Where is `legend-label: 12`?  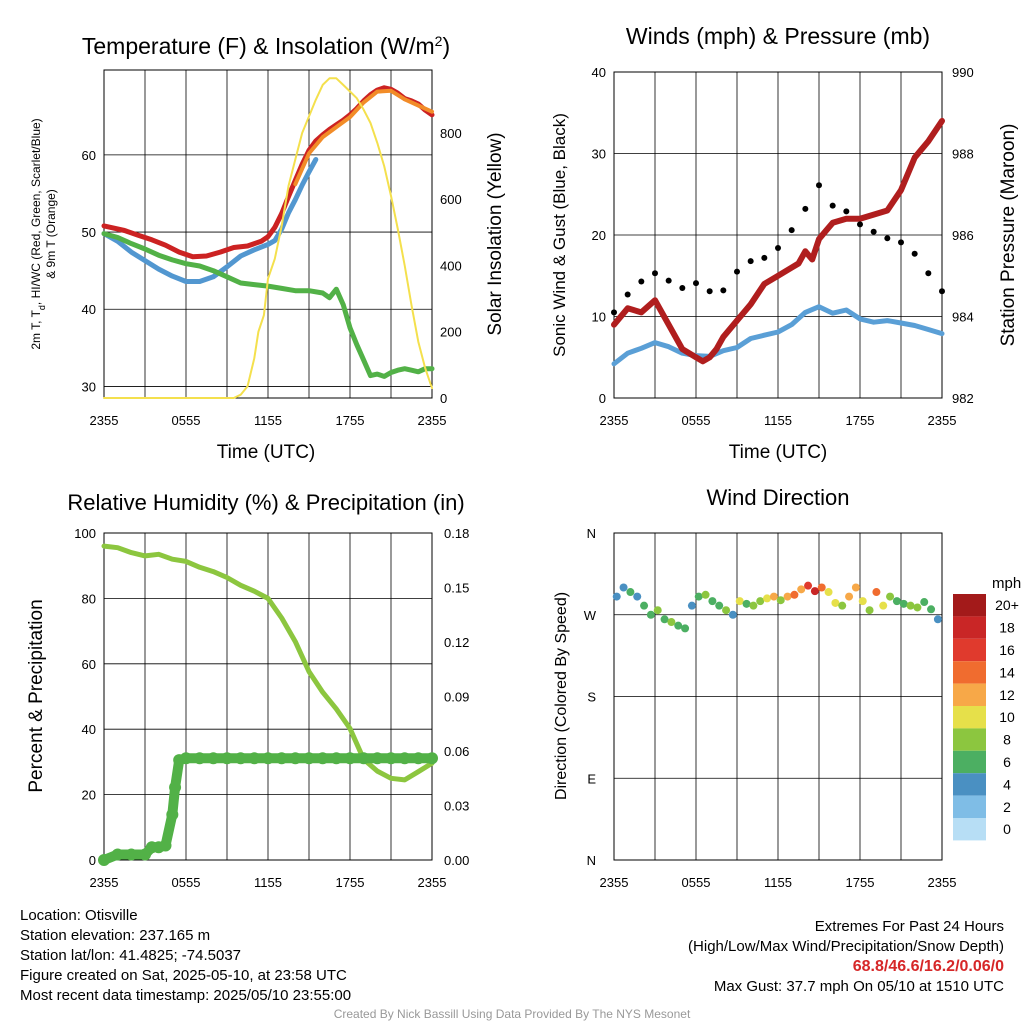 legend-label: 12 is located at coordinates (1007, 695).